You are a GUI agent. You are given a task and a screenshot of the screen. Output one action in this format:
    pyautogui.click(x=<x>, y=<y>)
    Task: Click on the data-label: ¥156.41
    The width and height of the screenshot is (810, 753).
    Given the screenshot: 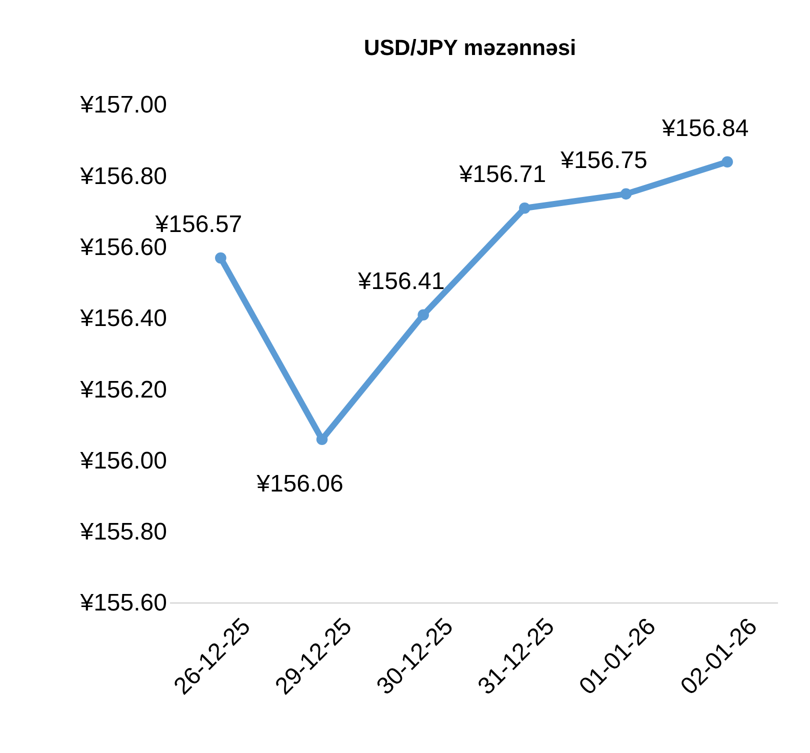 What is the action you would take?
    pyautogui.click(x=400, y=281)
    